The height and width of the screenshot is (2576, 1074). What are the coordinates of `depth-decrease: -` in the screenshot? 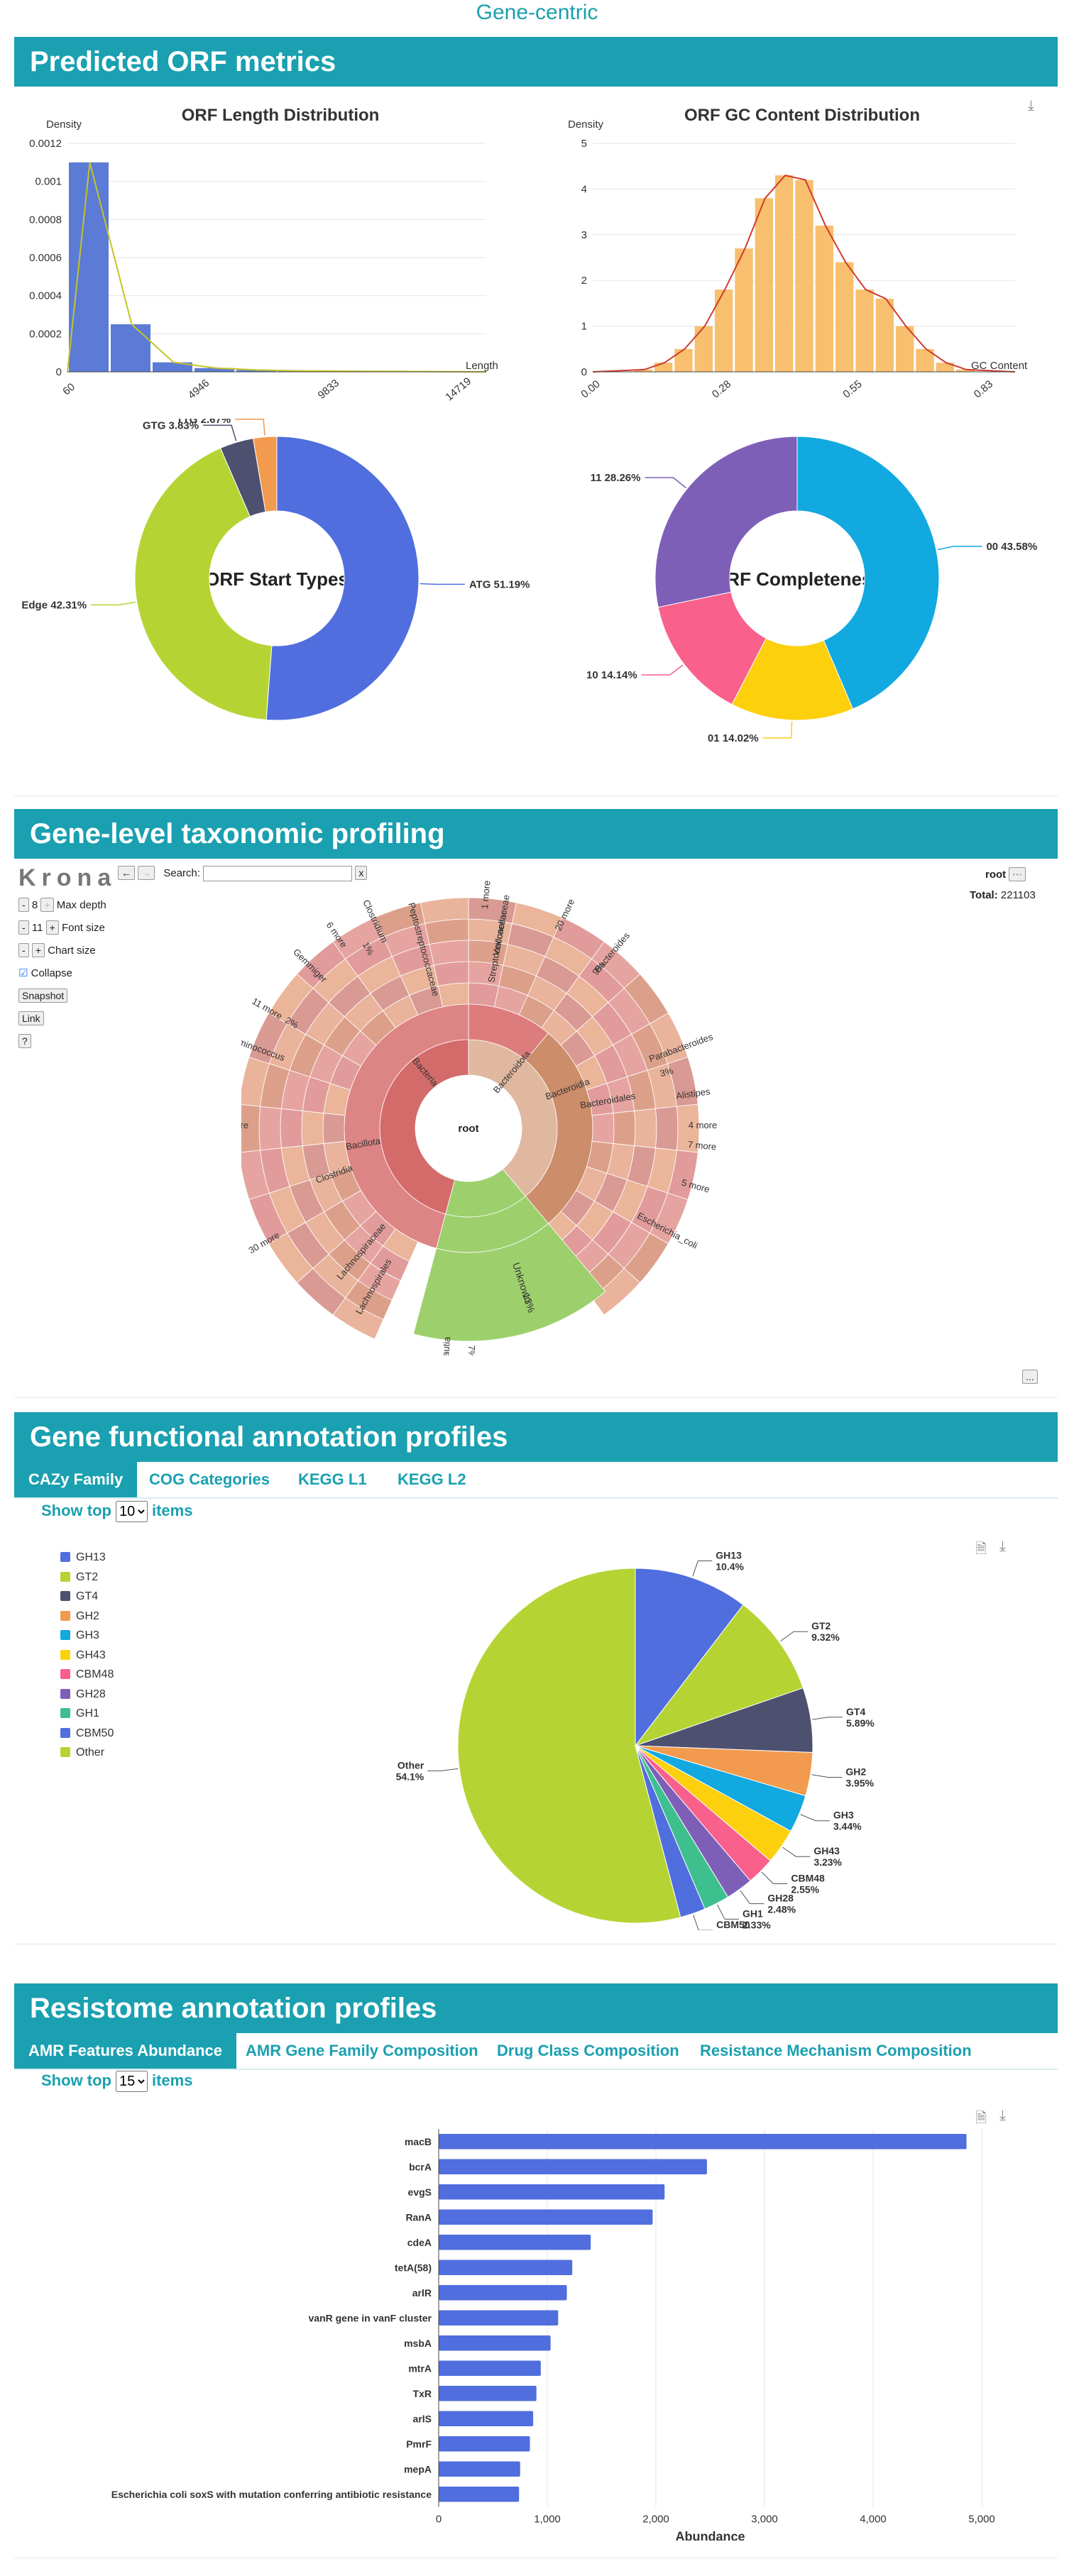 It's located at (23, 905).